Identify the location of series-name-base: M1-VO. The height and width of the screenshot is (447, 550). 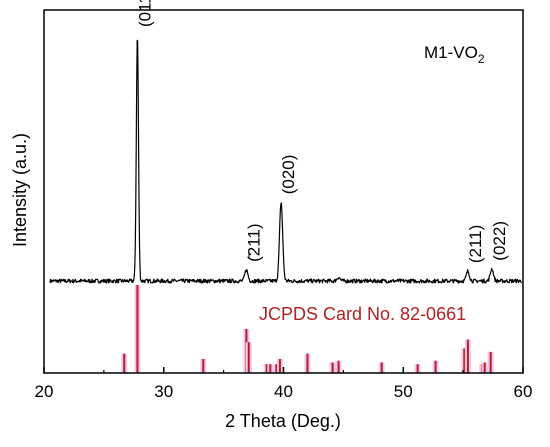
(451, 52).